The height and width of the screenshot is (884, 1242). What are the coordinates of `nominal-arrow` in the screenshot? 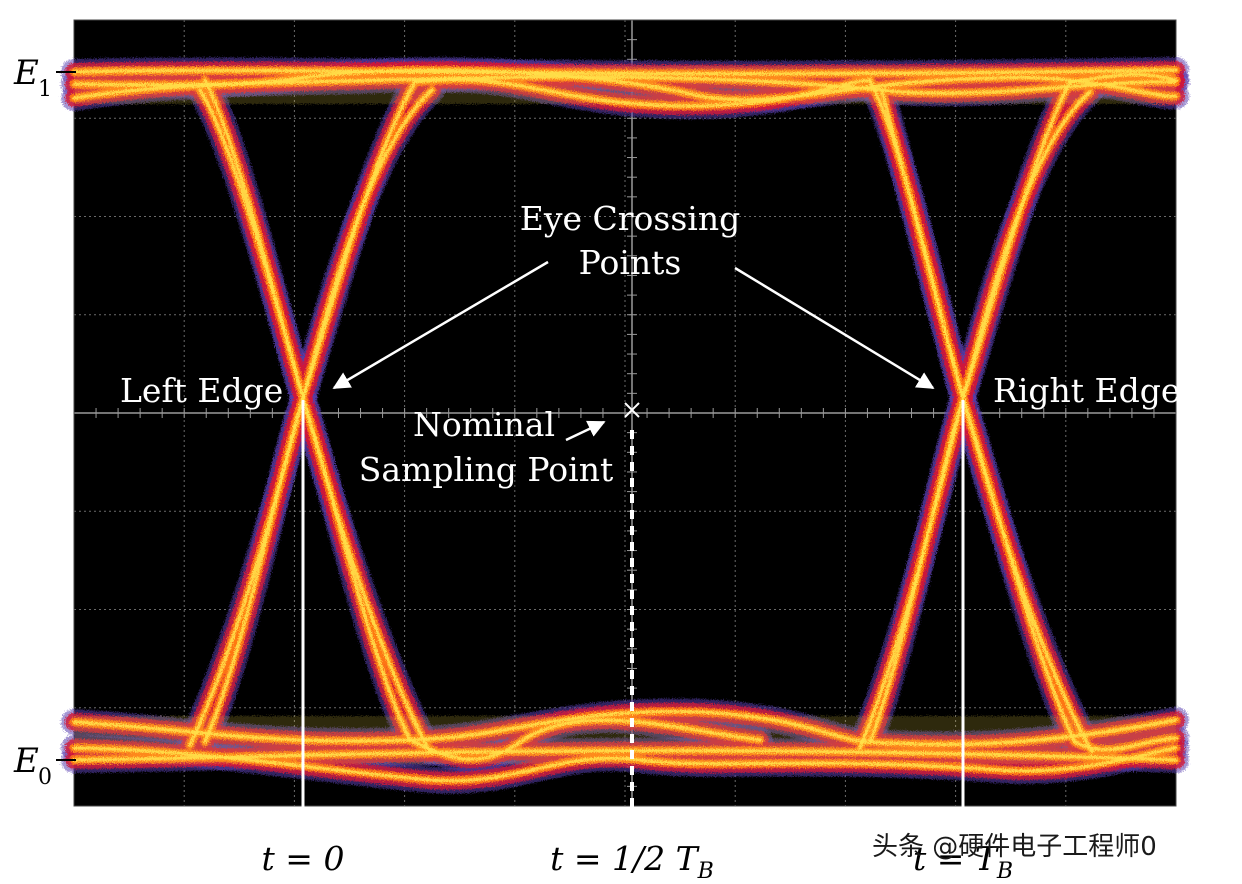 It's located at (585, 431).